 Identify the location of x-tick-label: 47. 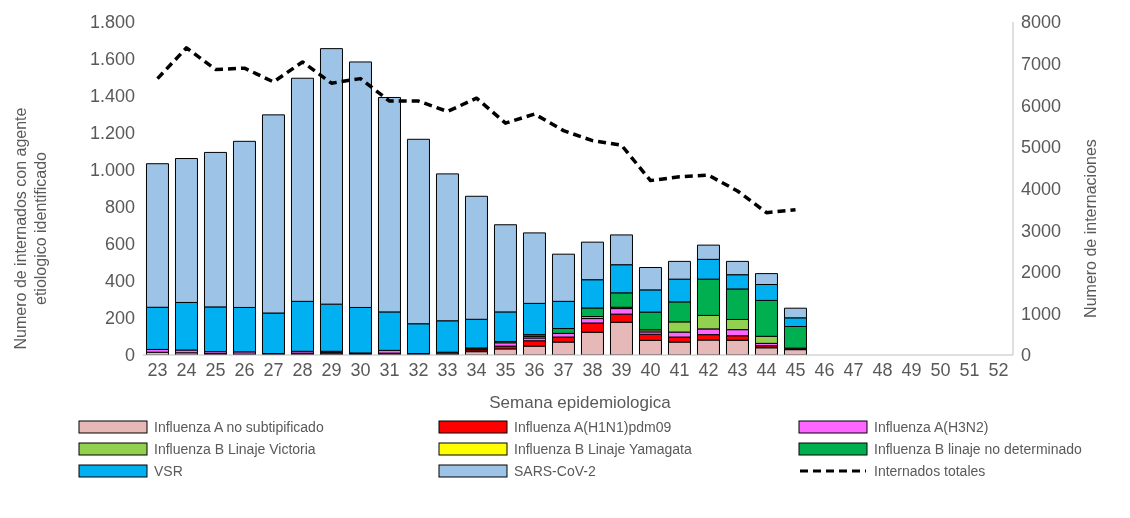
(853, 369).